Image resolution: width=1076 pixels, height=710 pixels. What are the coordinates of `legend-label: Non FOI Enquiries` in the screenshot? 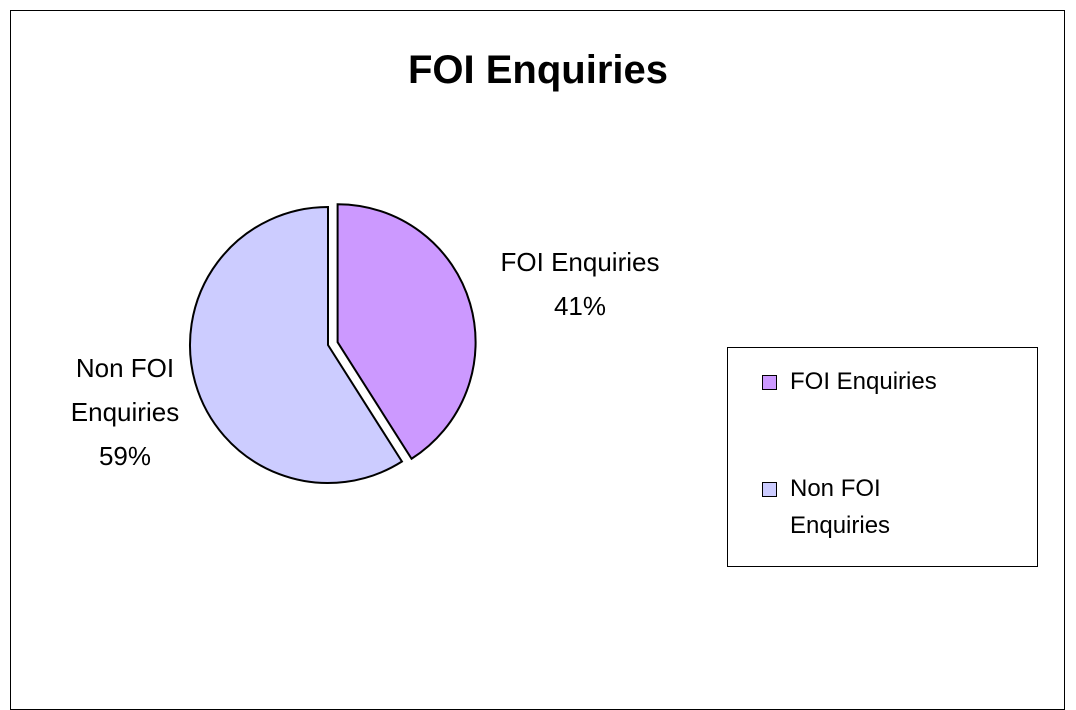 It's located at (840, 507).